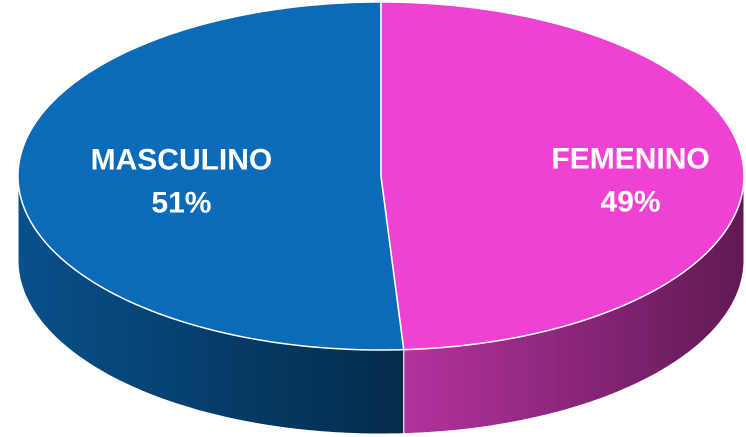  Describe the element at coordinates (182, 159) in the screenshot. I see `slice-label: MASCULINO` at that location.